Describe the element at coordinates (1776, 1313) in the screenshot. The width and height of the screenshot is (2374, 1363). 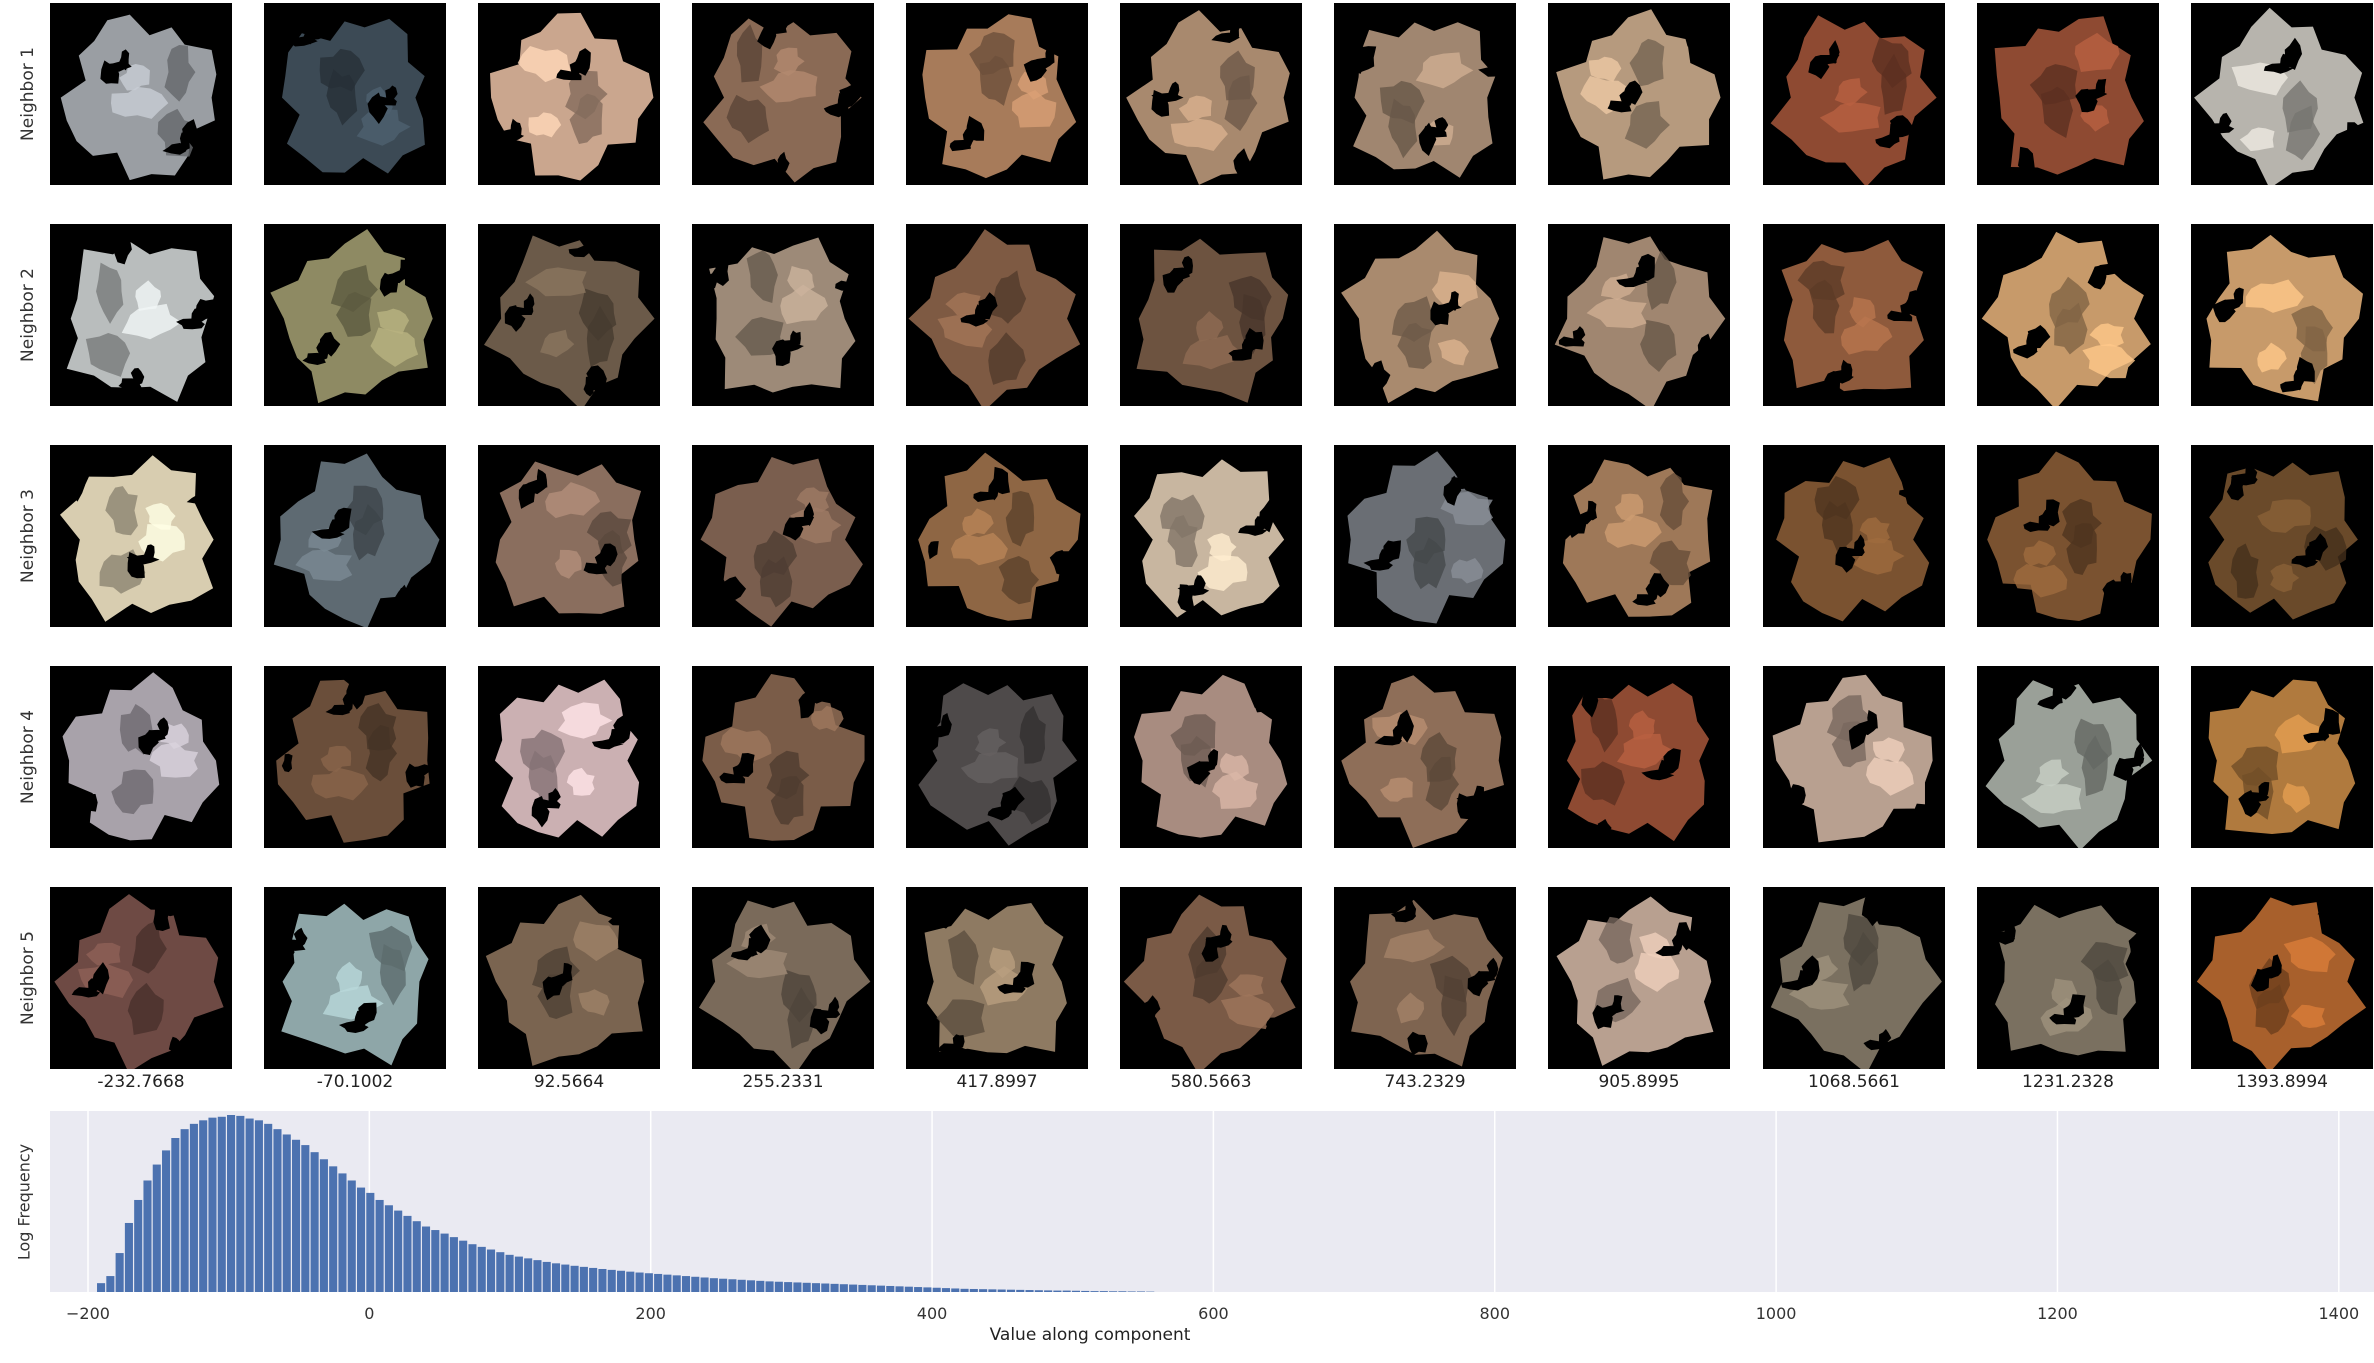
I see `x-tick-label: 1000` at that location.